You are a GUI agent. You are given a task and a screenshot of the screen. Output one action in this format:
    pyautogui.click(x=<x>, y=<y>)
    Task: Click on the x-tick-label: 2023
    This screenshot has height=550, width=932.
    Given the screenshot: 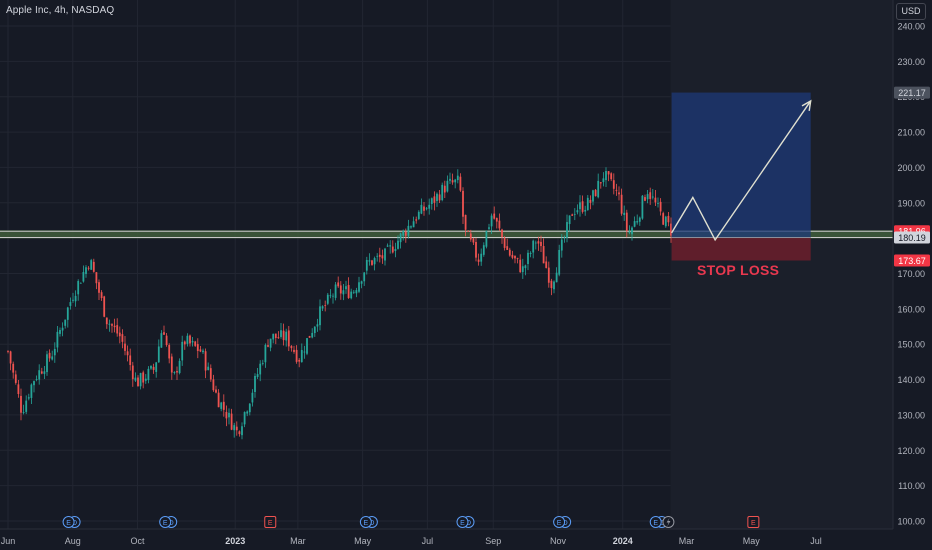 What is the action you would take?
    pyautogui.click(x=235, y=541)
    